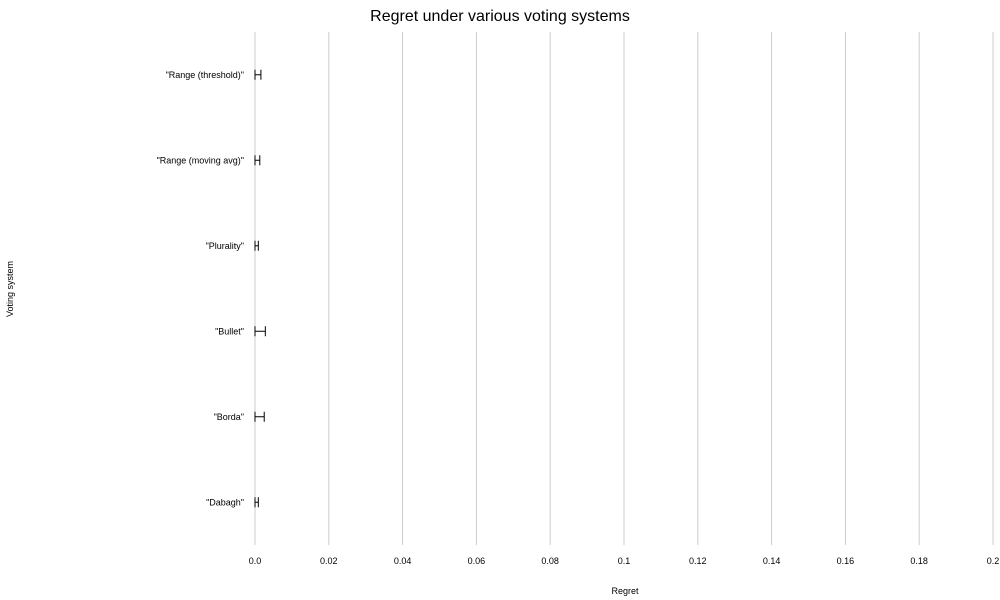  Describe the element at coordinates (500, 16) in the screenshot. I see `chart-title: Regret under various voting systems` at that location.